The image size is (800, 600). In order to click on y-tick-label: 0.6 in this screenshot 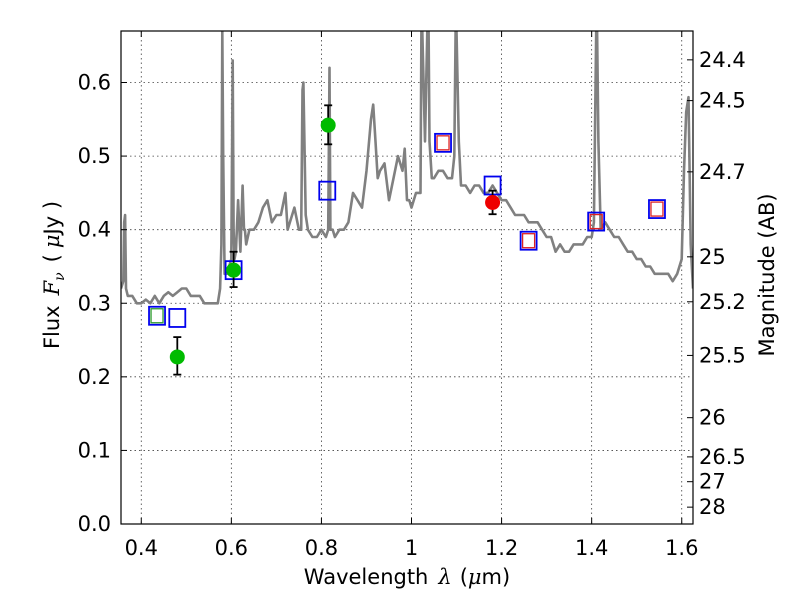, I will do `click(94, 83)`.